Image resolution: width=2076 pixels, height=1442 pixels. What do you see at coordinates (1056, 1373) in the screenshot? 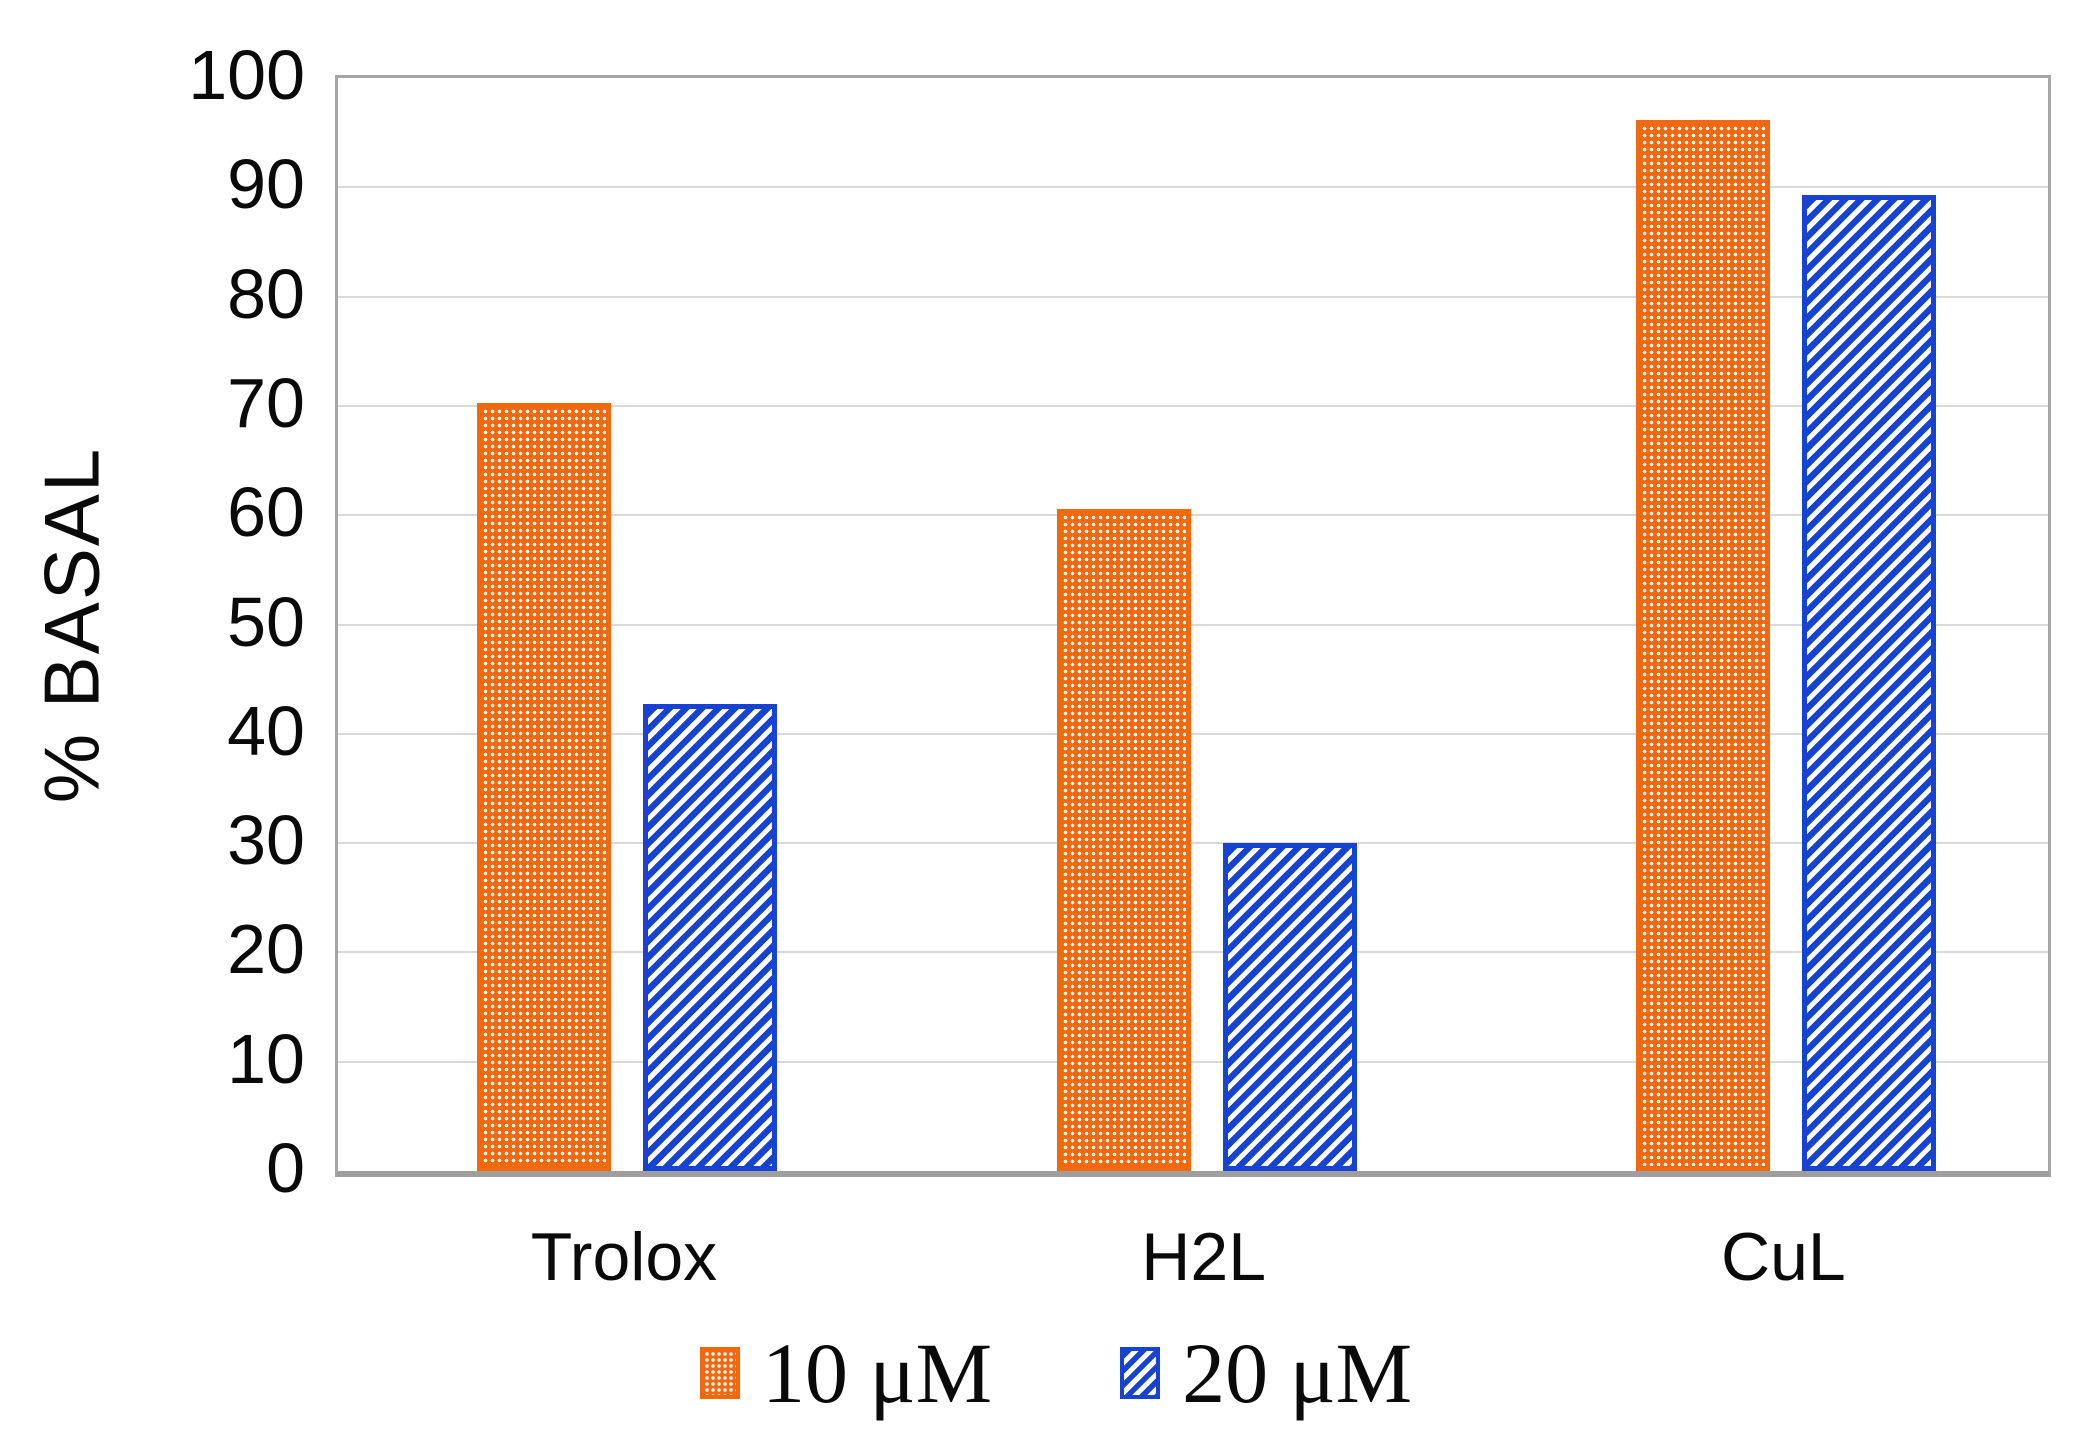
I see `legend: 10 μM 20 μM` at bounding box center [1056, 1373].